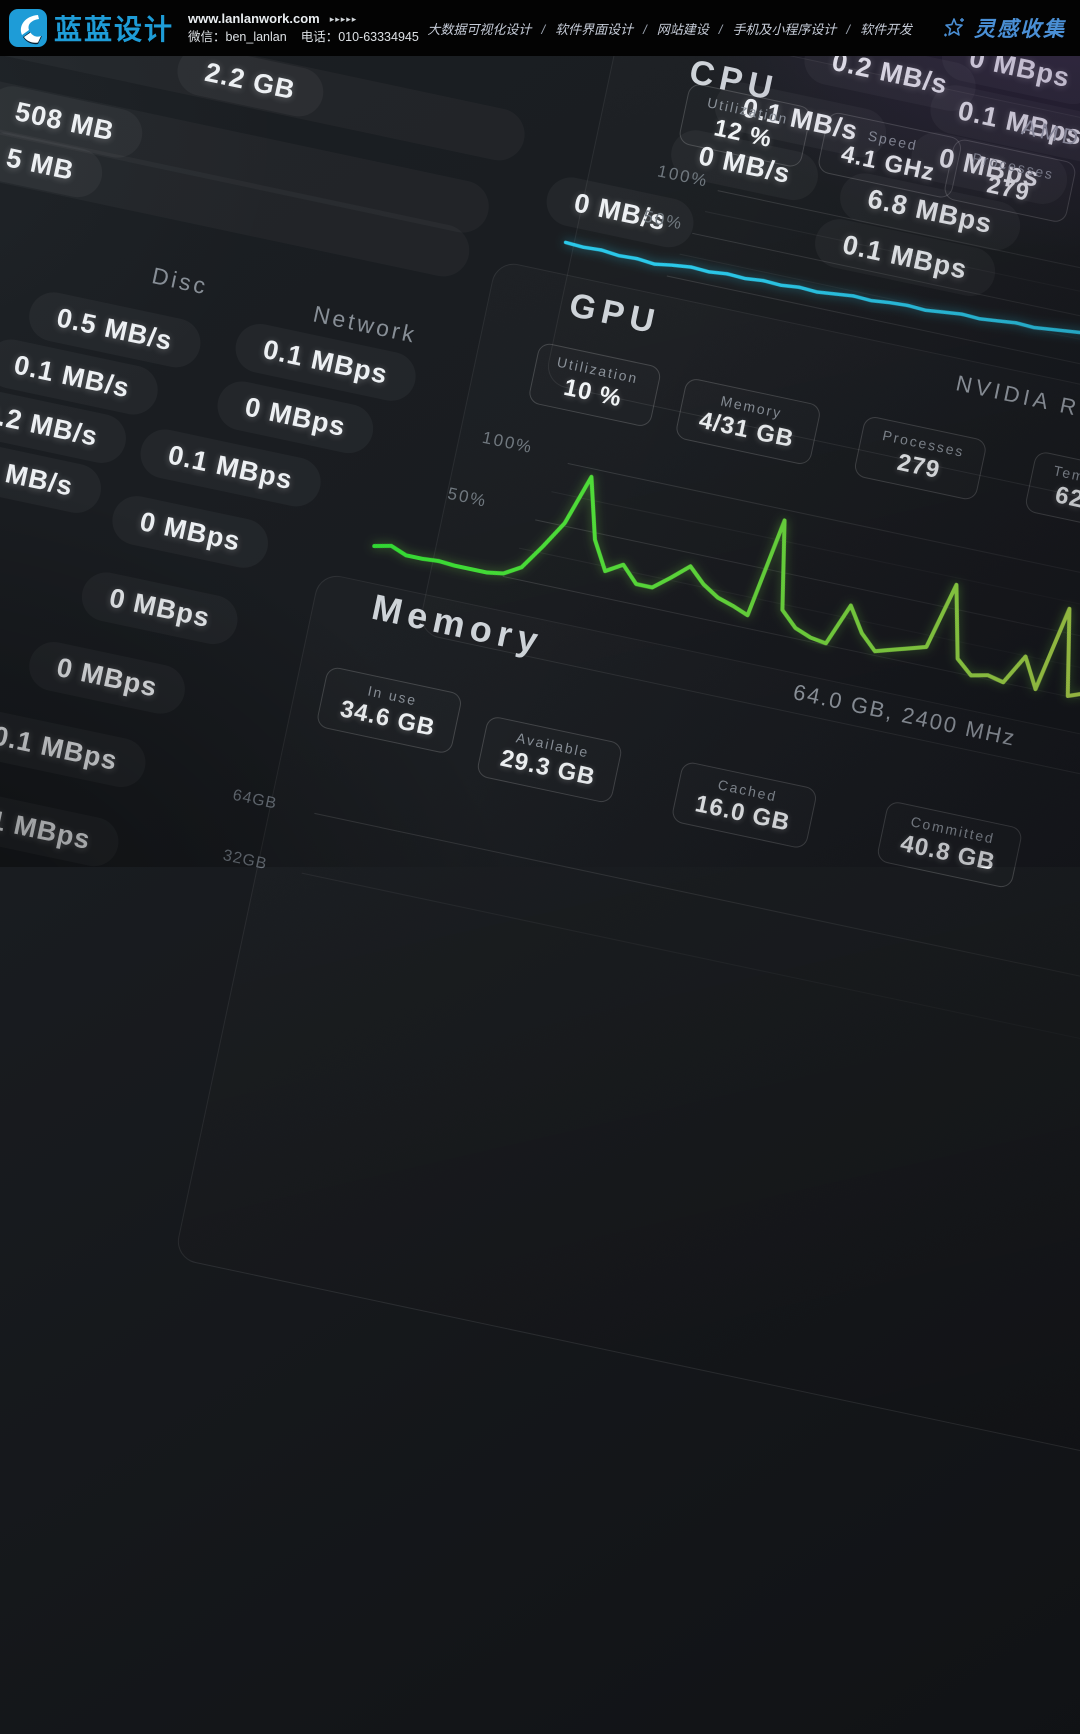 This screenshot has width=1080, height=1734. I want to click on website-link: www.lanlanwork.com, so click(254, 18).